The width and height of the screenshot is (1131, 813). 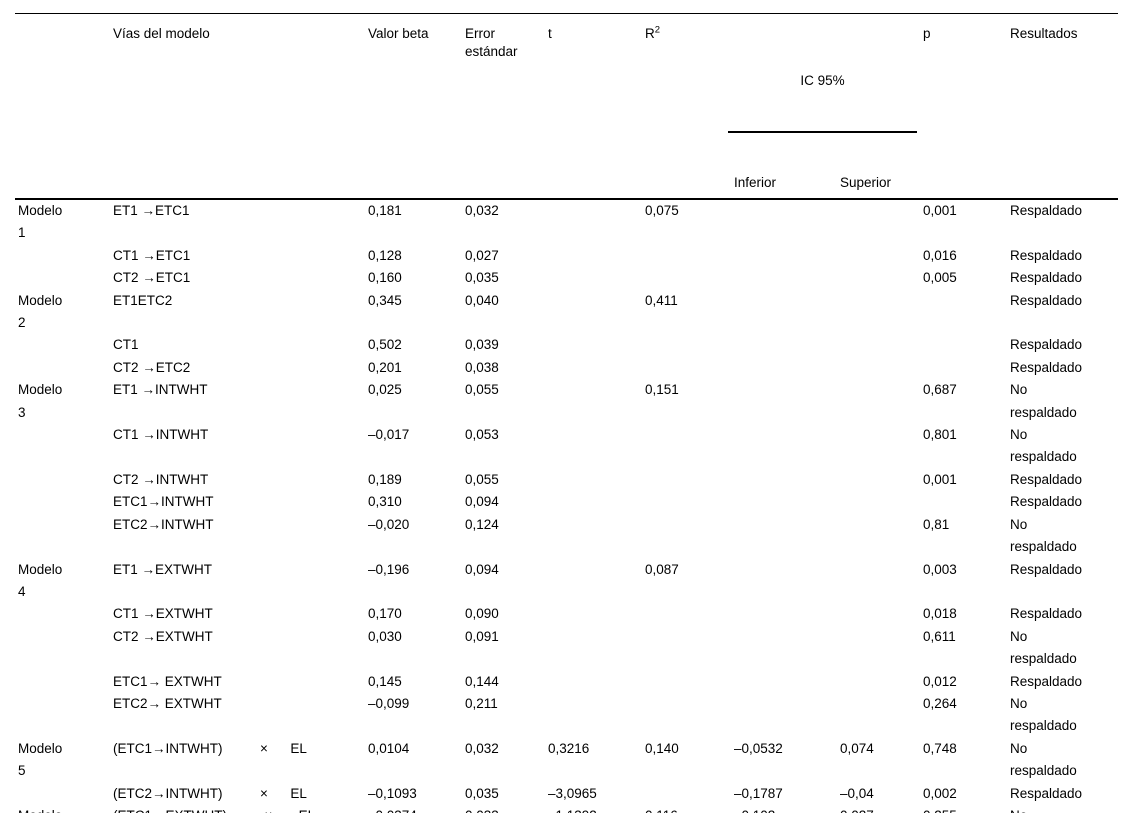 I want to click on cell-valor-beta: 0,502, so click(x=385, y=345).